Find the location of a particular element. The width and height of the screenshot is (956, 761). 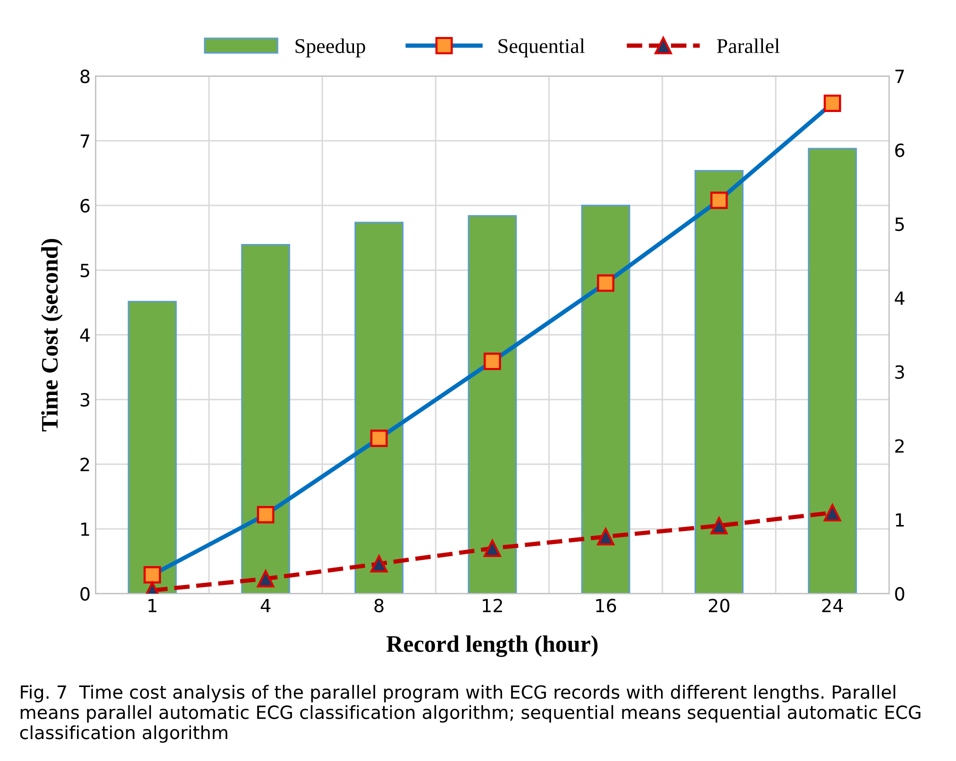

y-tick-label: 3 is located at coordinates (85, 399).